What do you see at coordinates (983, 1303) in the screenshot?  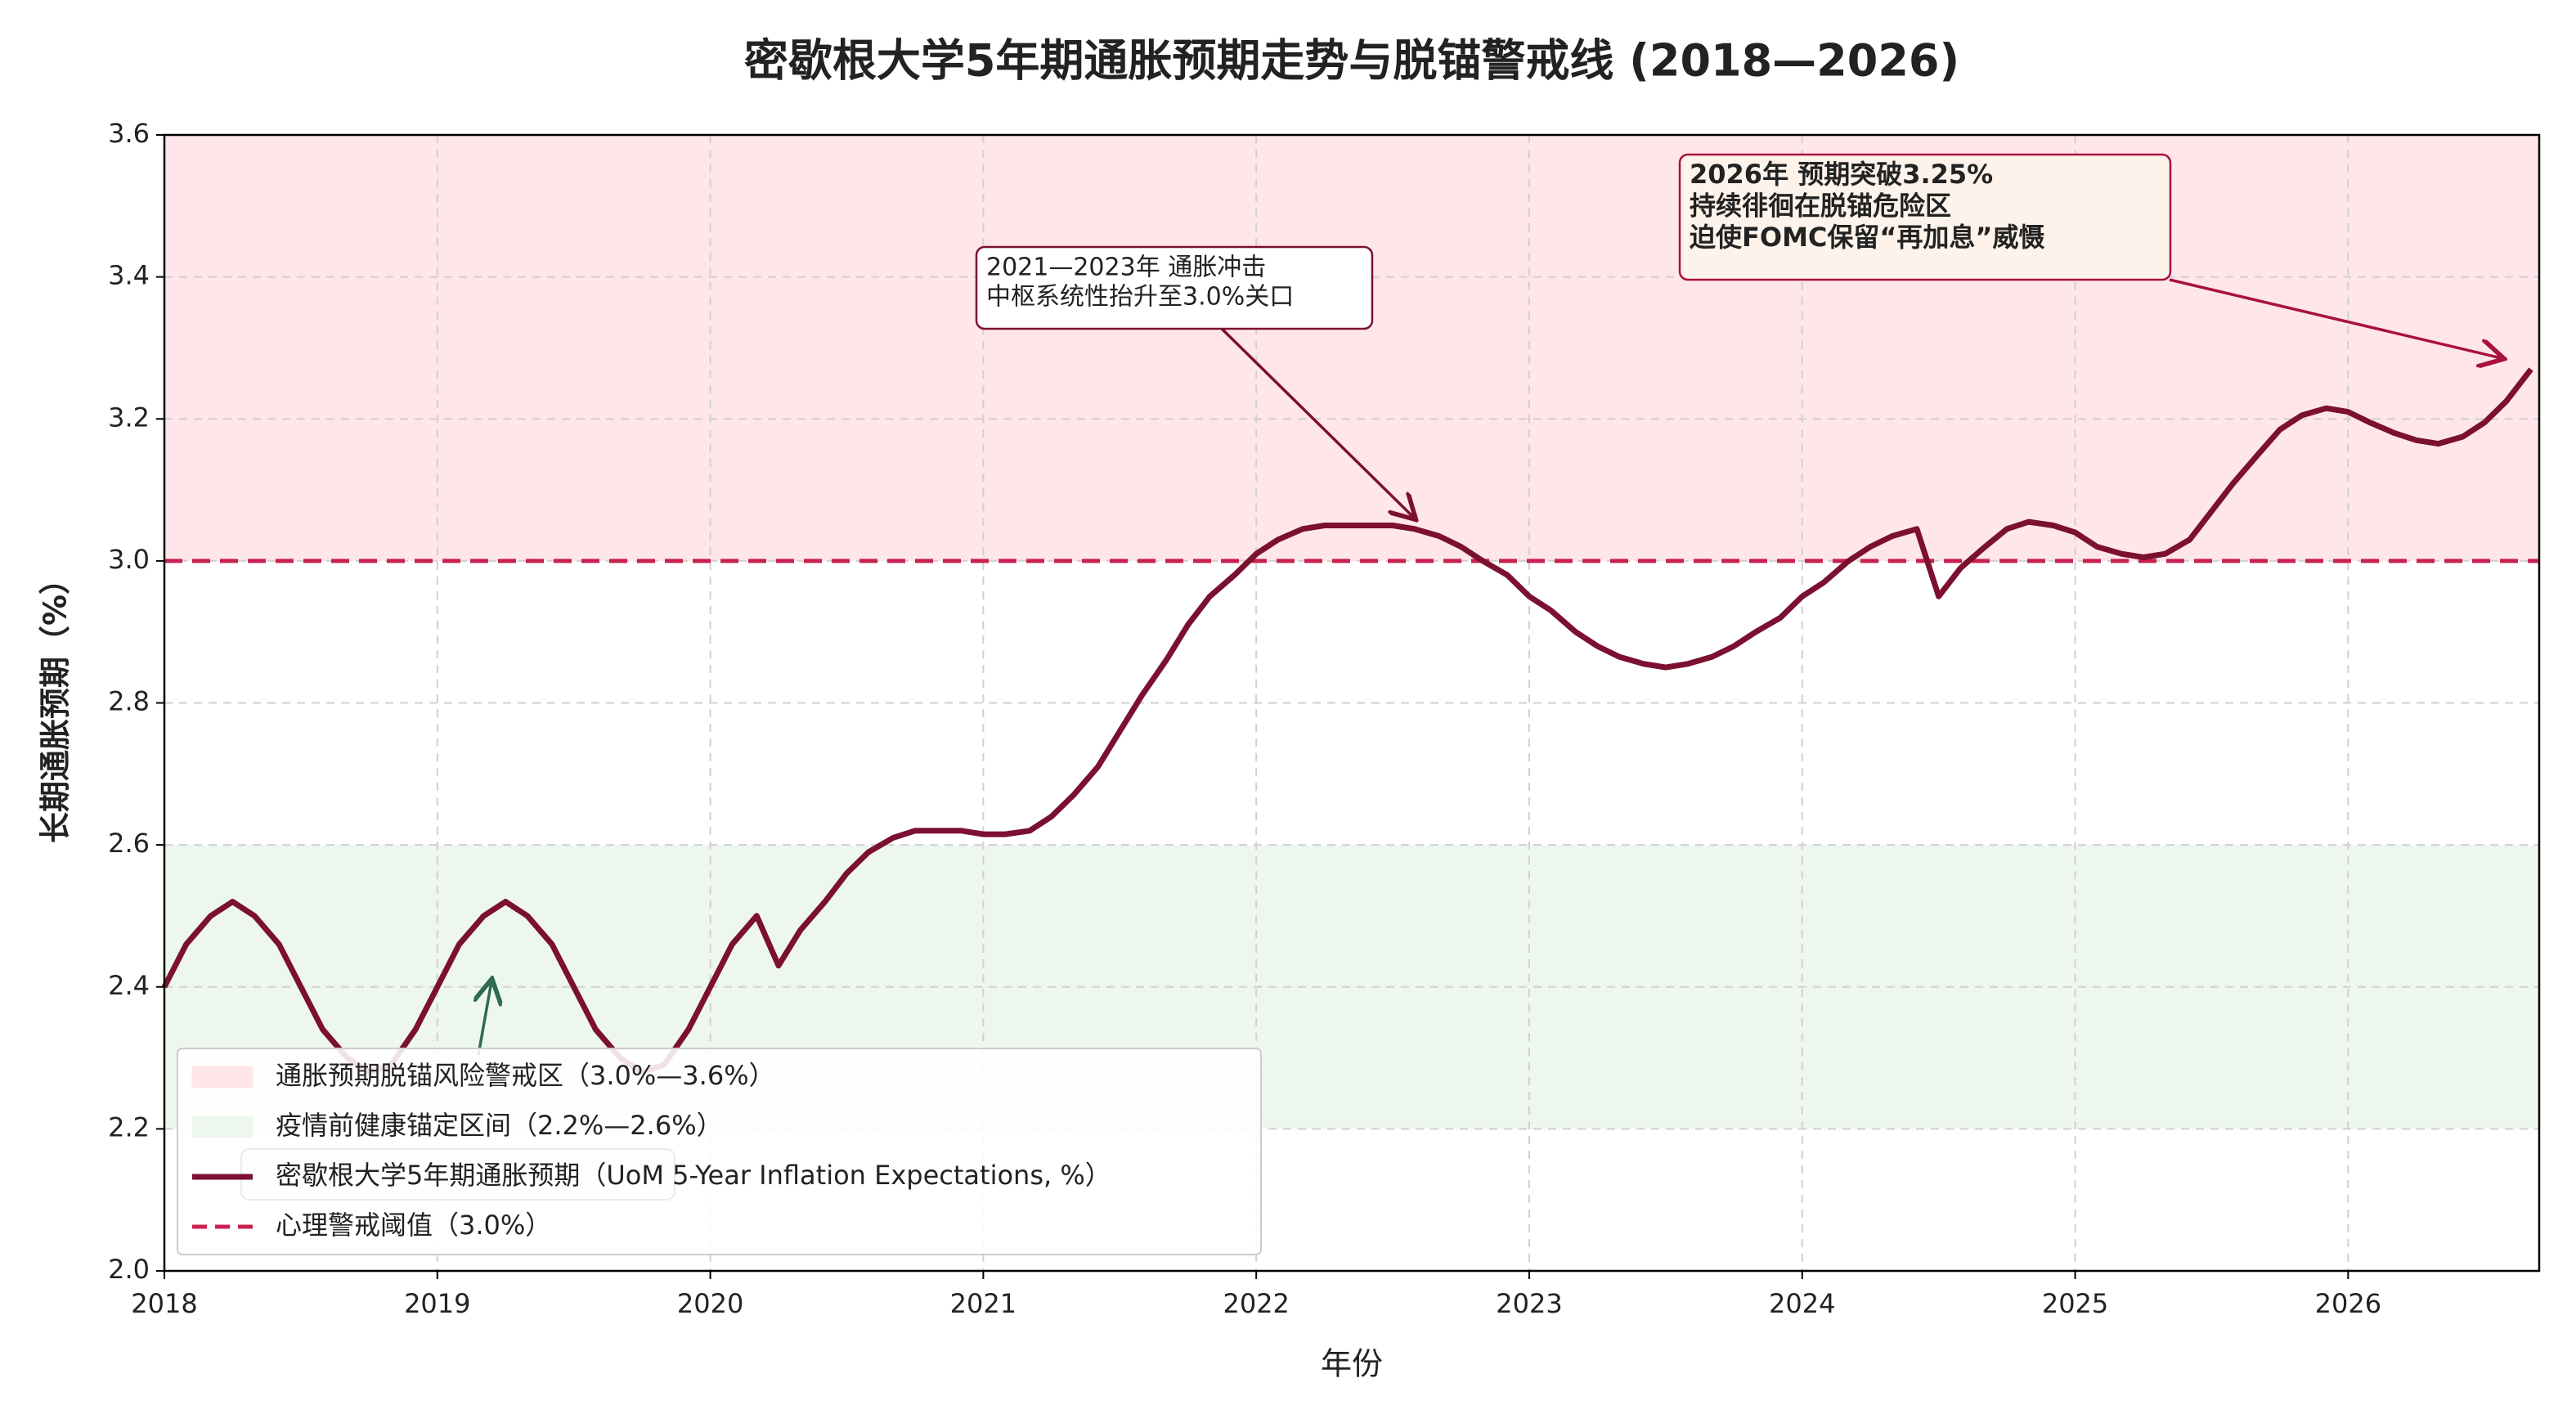 I see `x-tick-label: 2021` at bounding box center [983, 1303].